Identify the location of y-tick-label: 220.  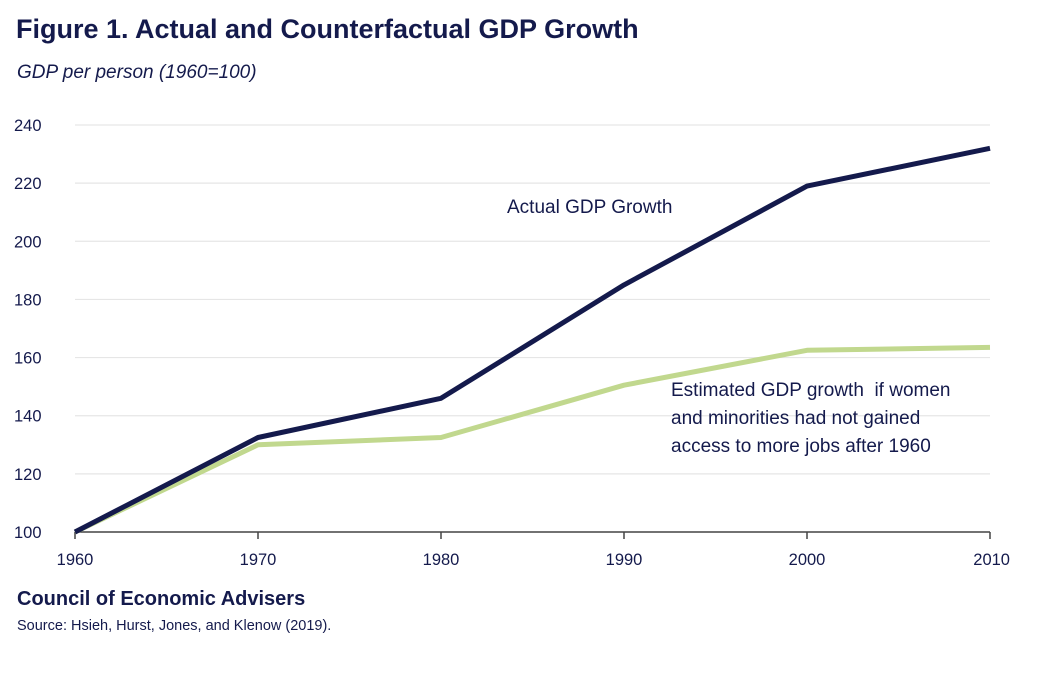
(28, 184).